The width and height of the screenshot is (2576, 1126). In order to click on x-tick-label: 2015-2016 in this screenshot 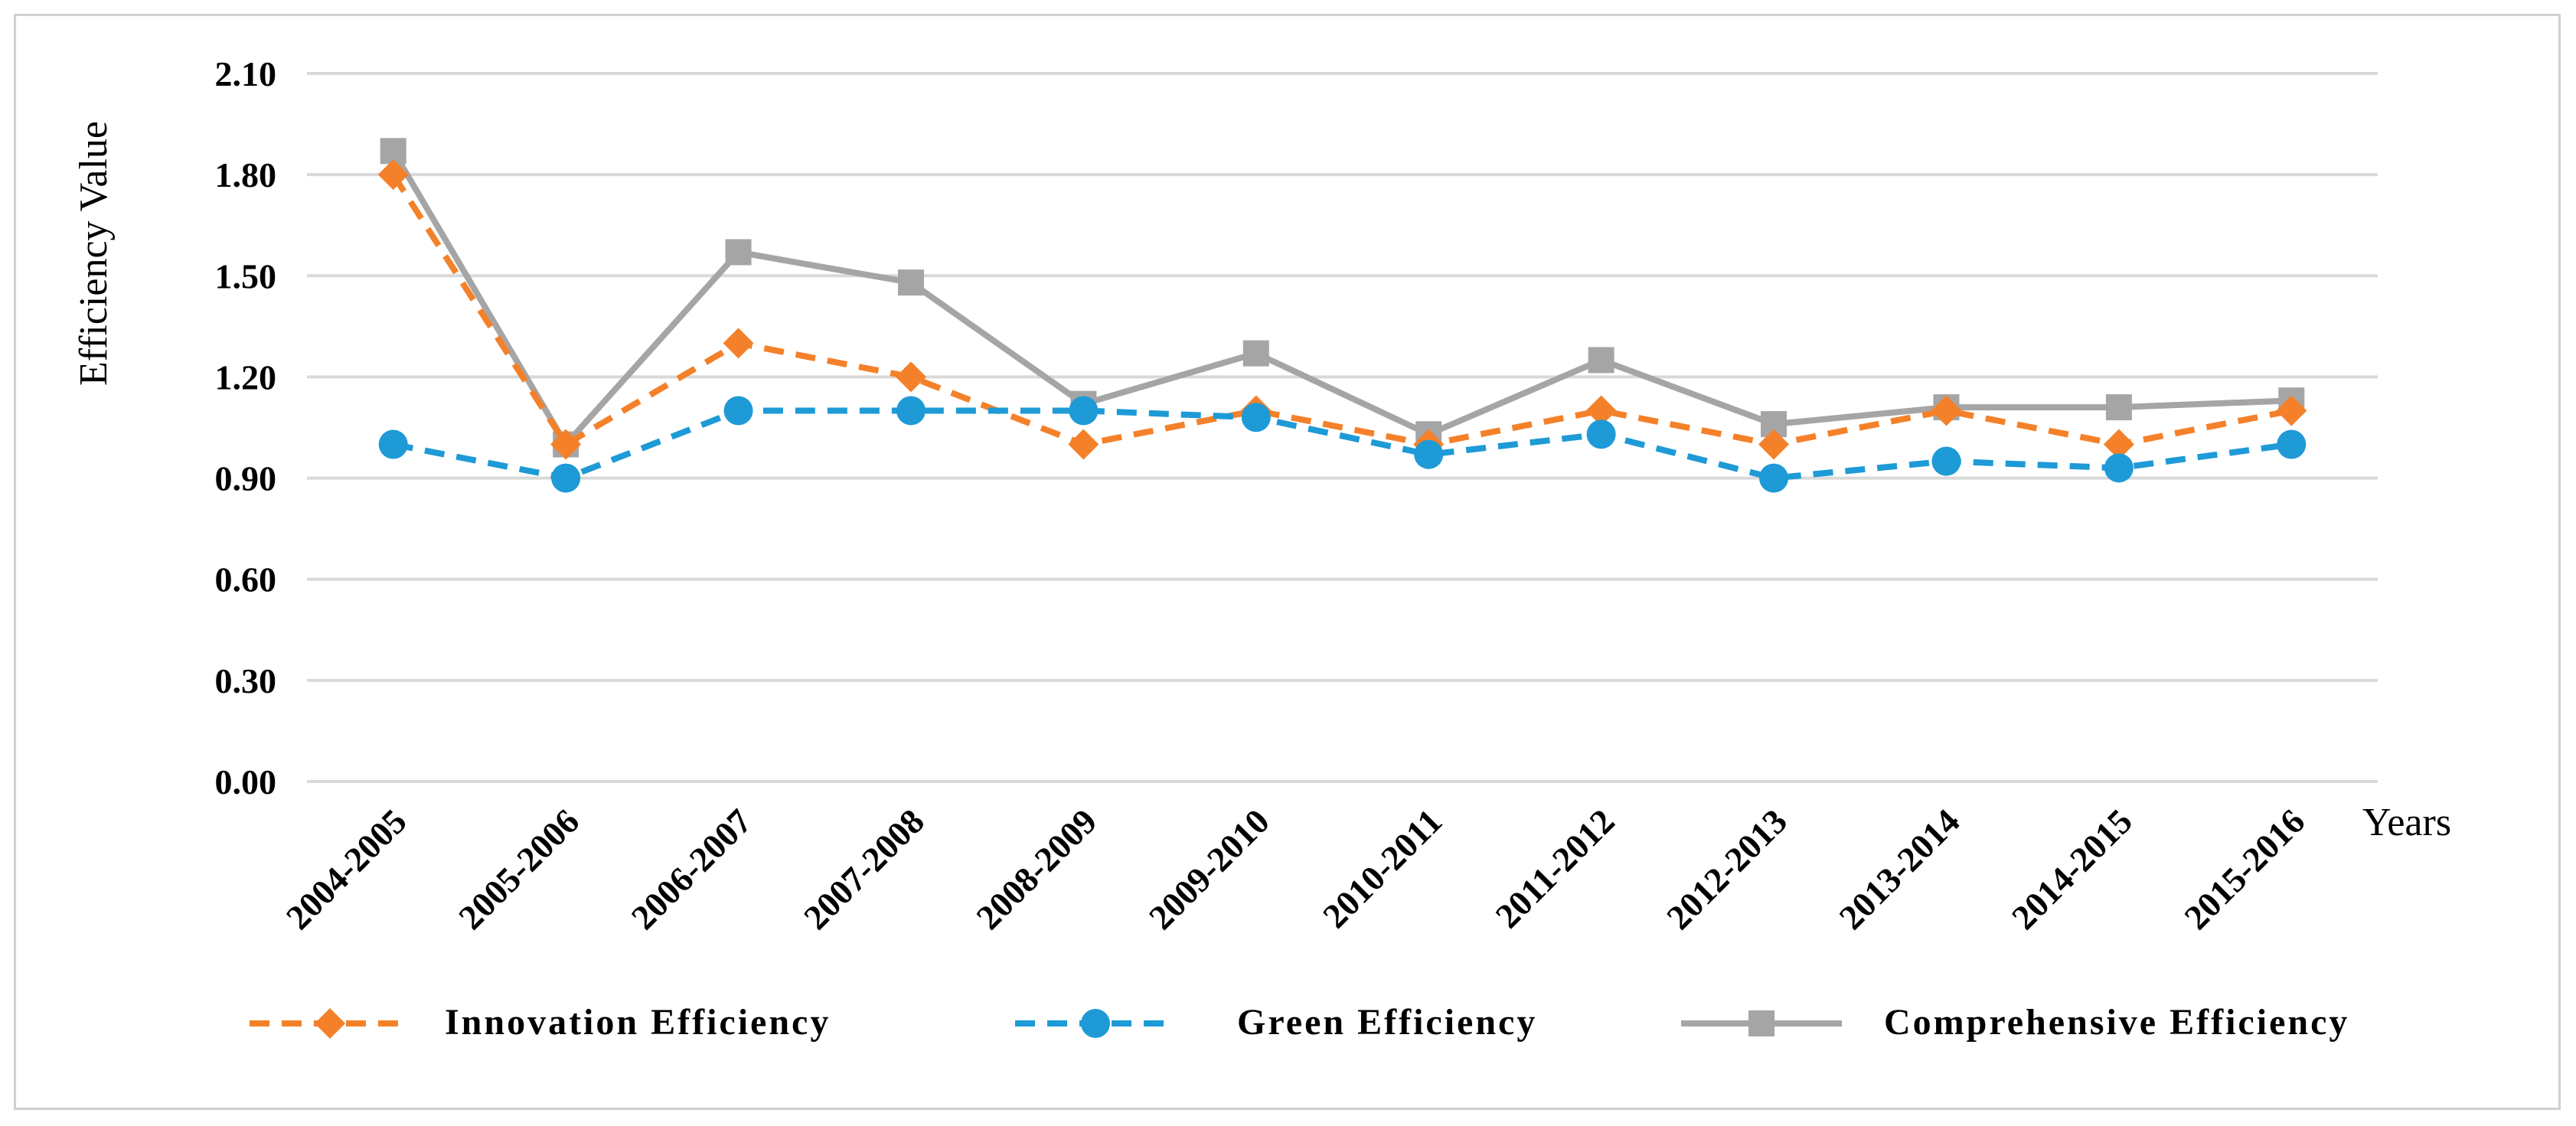, I will do `click(2244, 869)`.